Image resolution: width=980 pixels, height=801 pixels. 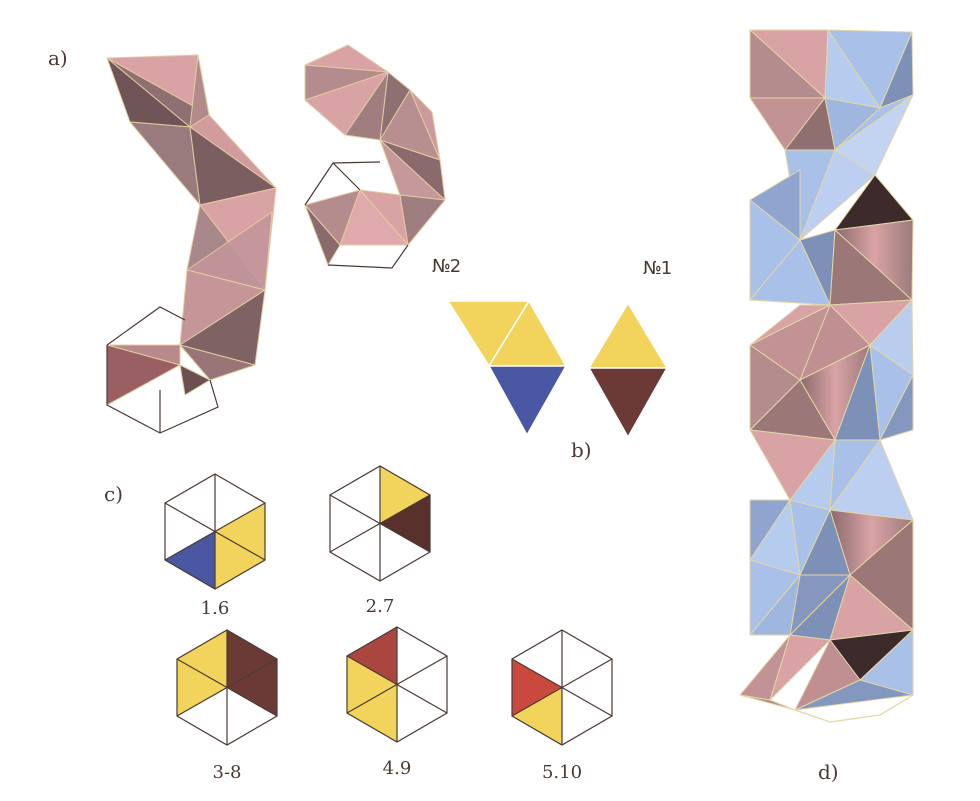 I want to click on chain-left-wire, so click(x=162, y=370).